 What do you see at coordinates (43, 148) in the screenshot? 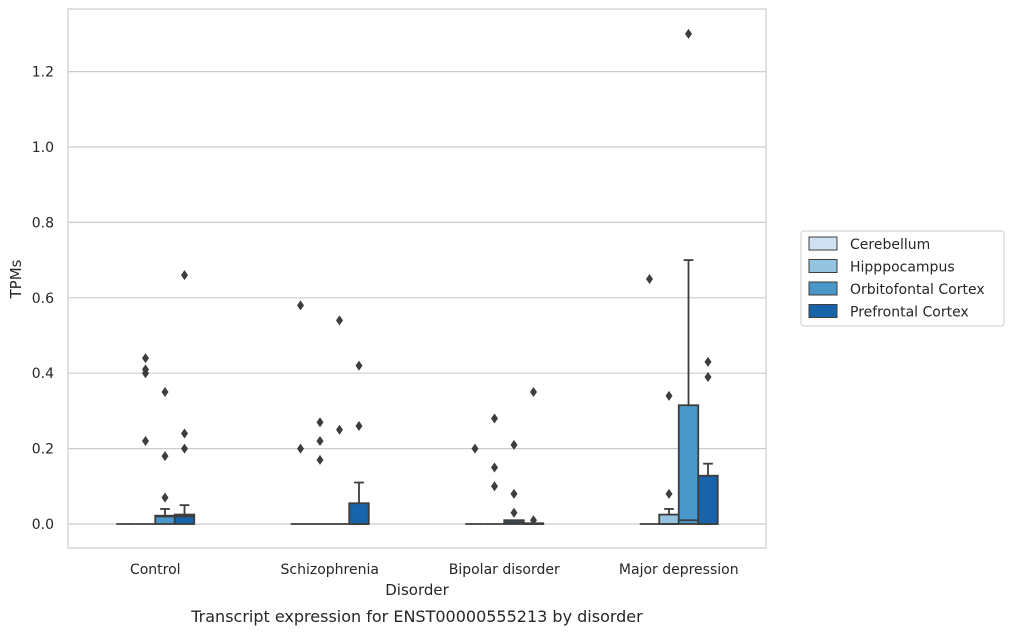
I see `y-tick-label: 1.0` at bounding box center [43, 148].